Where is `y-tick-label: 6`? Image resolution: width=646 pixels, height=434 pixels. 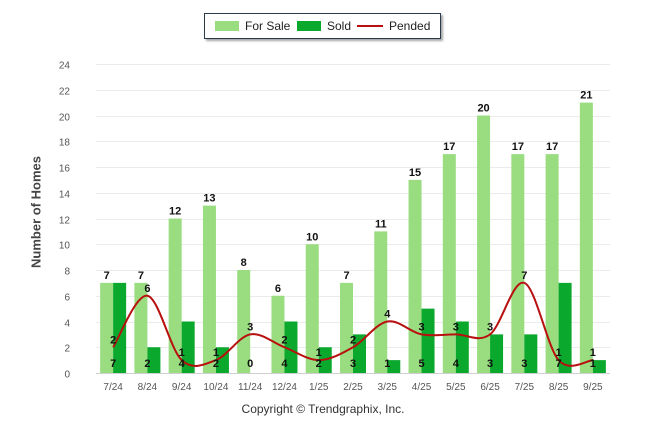
y-tick-label: 6 is located at coordinates (67, 298).